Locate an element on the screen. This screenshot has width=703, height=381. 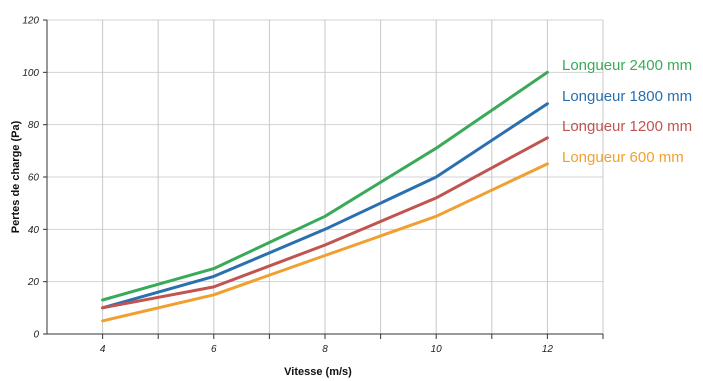
x-tick-label: 6 is located at coordinates (214, 349).